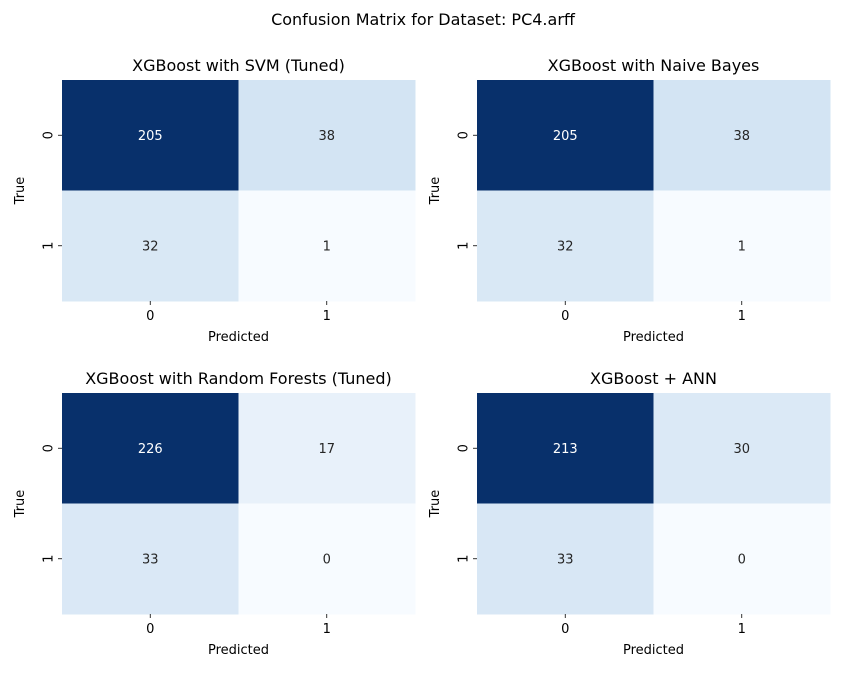 The height and width of the screenshot is (680, 846). I want to click on panel-title: XGBoost + ANN, so click(653, 378).